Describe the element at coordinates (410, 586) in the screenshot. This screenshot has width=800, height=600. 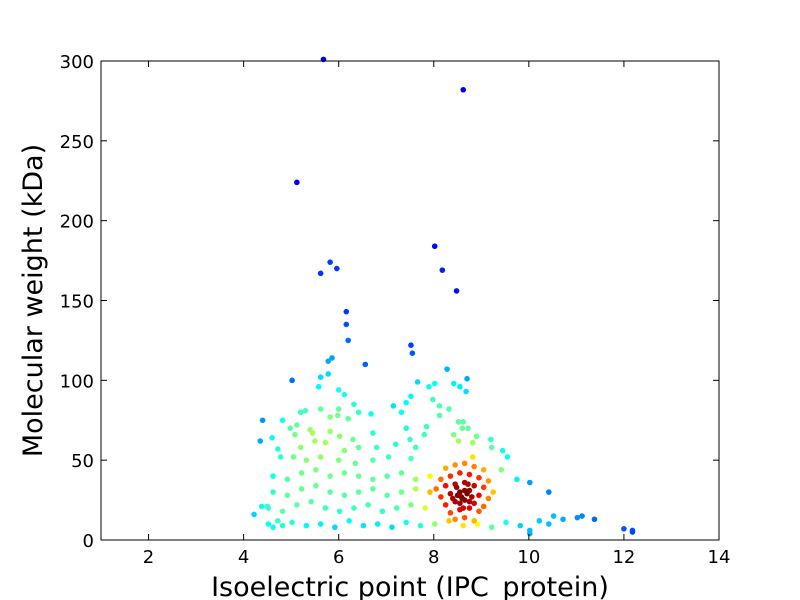
I see `x-axis-title: Isoelectric point (IPC_protein)` at that location.